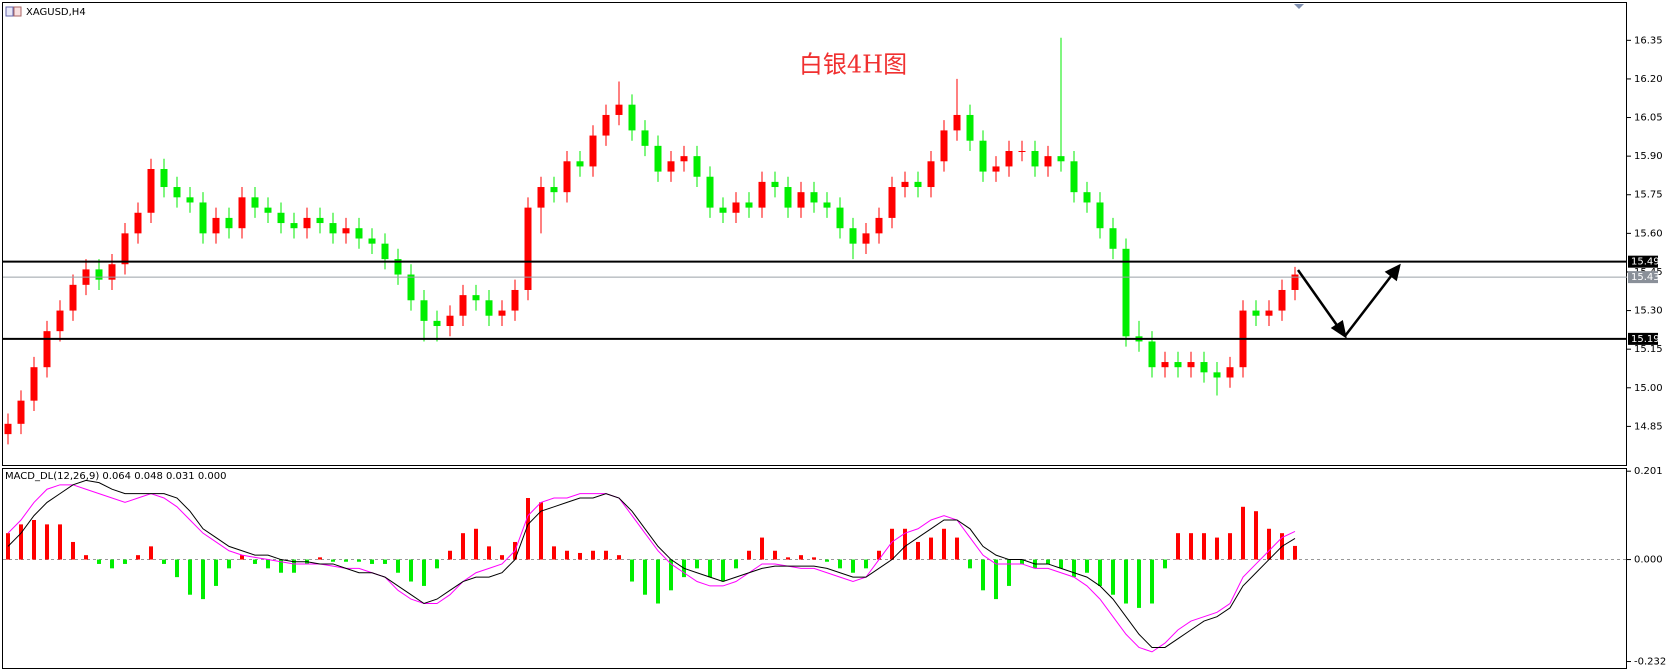 The height and width of the screenshot is (671, 1671). Describe the element at coordinates (1648, 388) in the screenshot. I see `y-tick-label: 15.00` at that location.